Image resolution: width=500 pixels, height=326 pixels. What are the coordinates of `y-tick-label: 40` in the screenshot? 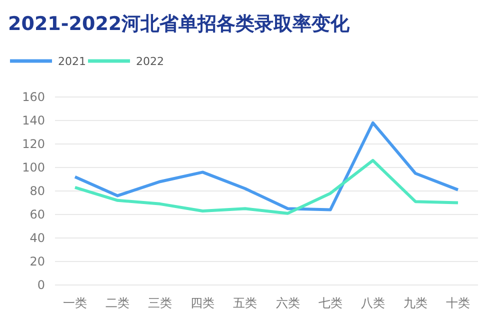 It's located at (37, 238).